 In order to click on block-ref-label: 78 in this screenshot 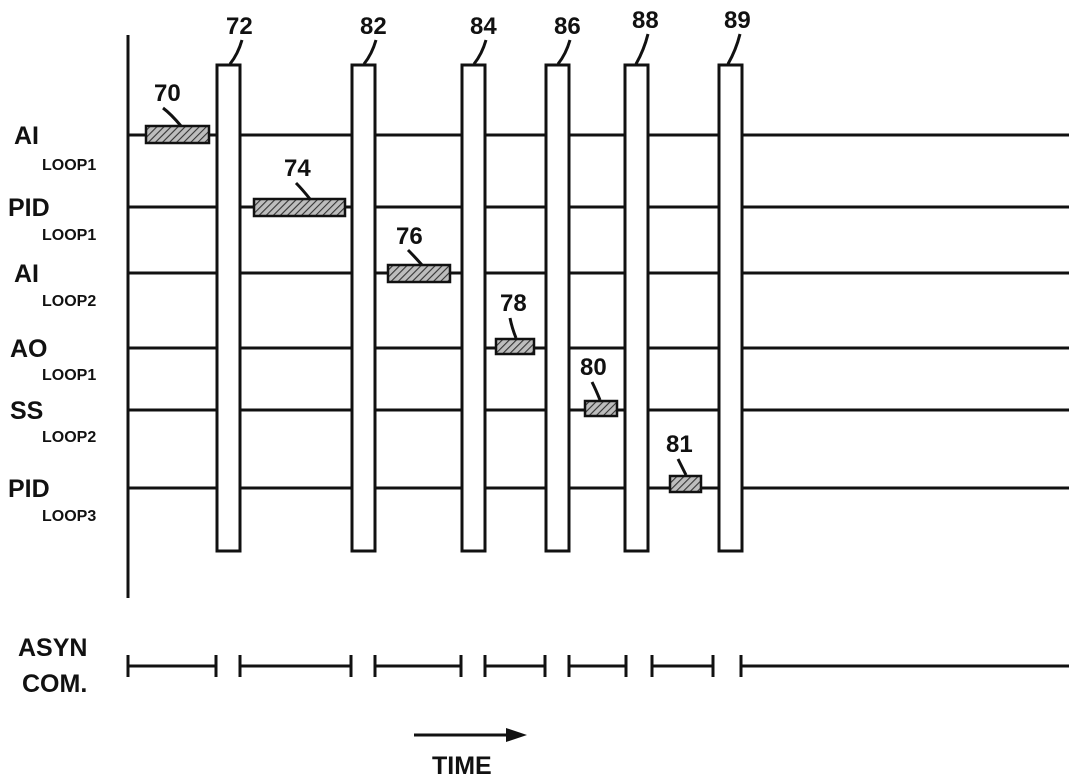, I will do `click(513, 303)`.